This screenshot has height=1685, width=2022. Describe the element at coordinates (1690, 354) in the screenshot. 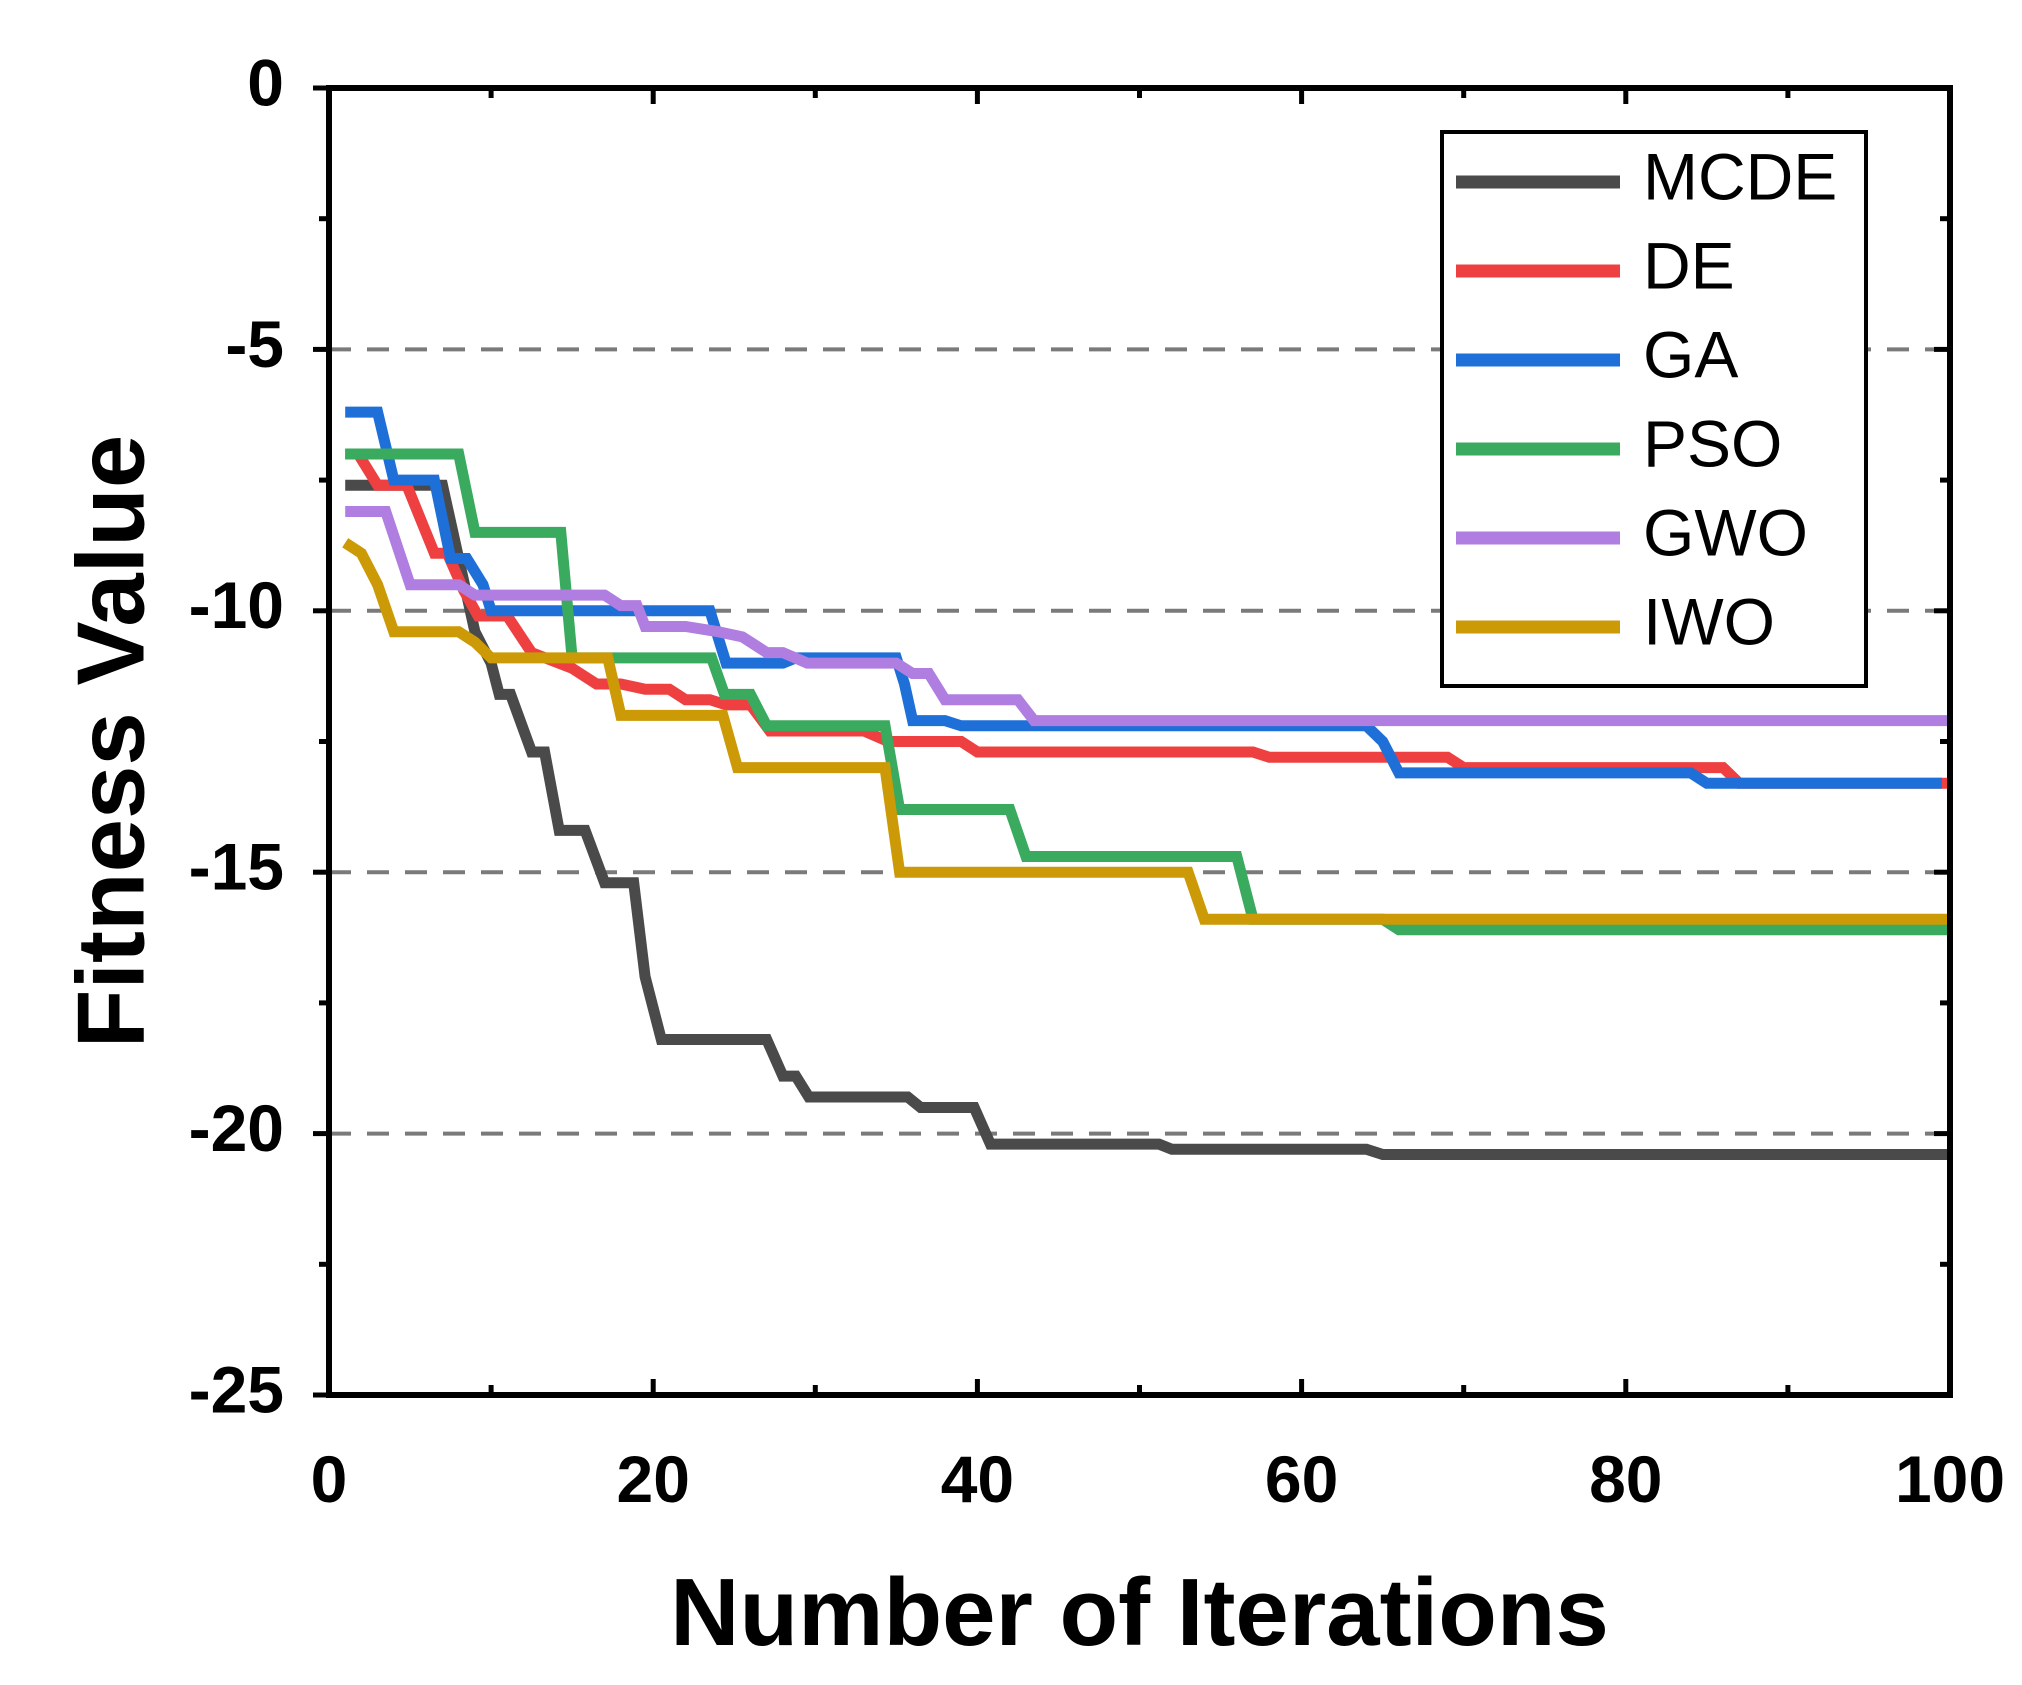

I see `legend-label-ga: GA` at that location.